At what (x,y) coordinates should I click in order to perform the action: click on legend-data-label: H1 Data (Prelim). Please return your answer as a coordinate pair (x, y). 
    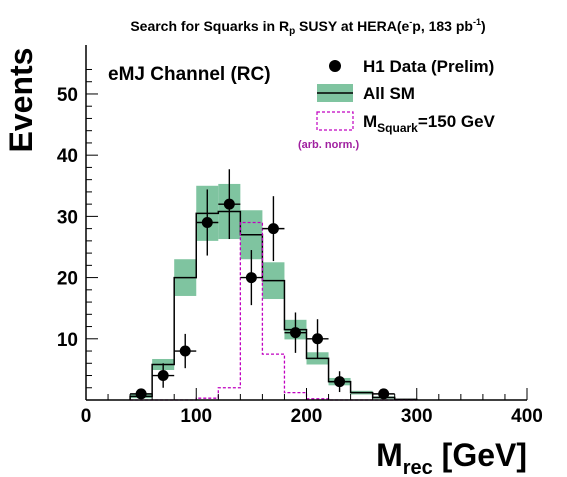
    Looking at the image, I should click on (428, 66).